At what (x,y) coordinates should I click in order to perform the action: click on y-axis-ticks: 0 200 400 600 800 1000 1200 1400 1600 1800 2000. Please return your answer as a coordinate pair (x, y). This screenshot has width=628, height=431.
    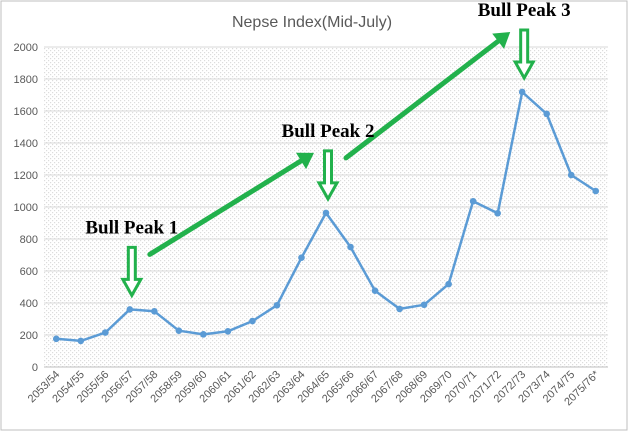
    Looking at the image, I should click on (26, 208).